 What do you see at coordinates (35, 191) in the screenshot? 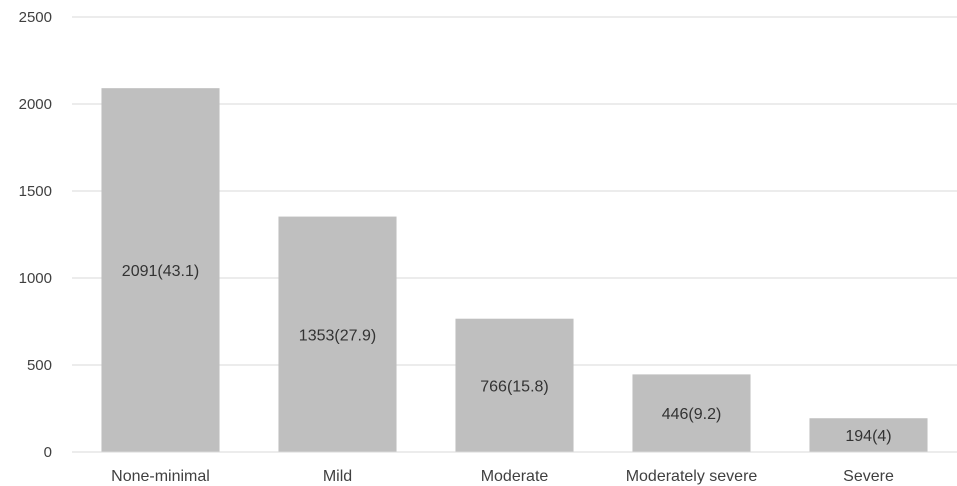
I see `y-tick-label: 1500` at bounding box center [35, 191].